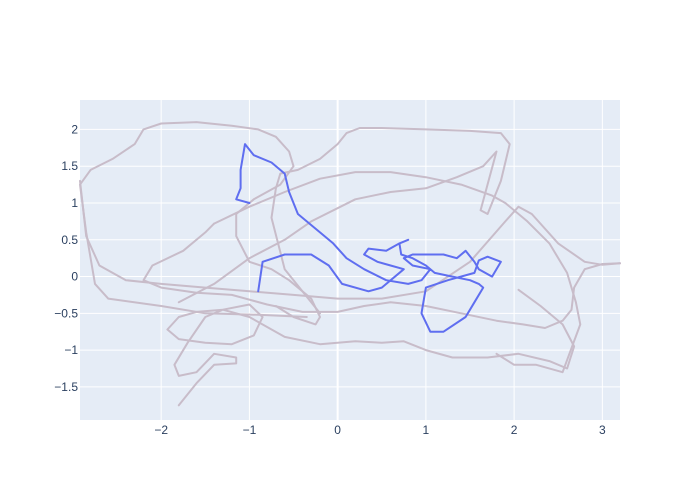 The image size is (700, 500). I want to click on y-tick-label: 1.5, so click(69, 166).